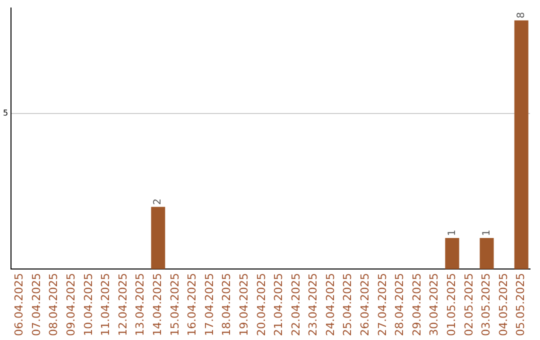 The width and height of the screenshot is (540, 340). I want to click on x-tick-label: 23.04.2025, so click(313, 304).